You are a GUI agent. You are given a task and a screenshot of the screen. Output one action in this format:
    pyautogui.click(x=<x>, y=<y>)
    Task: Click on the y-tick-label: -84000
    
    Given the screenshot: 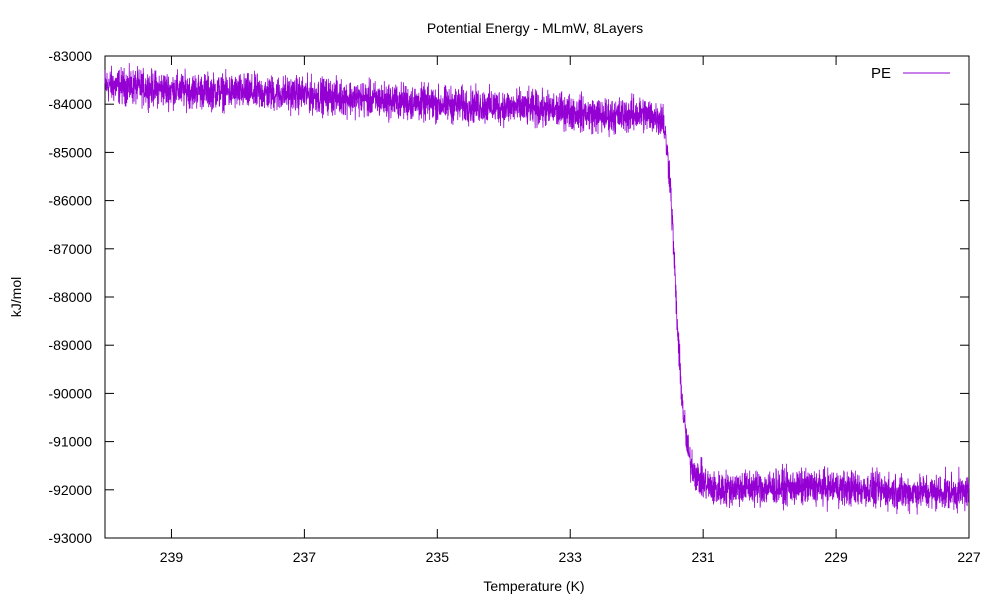 What is the action you would take?
    pyautogui.click(x=70, y=104)
    